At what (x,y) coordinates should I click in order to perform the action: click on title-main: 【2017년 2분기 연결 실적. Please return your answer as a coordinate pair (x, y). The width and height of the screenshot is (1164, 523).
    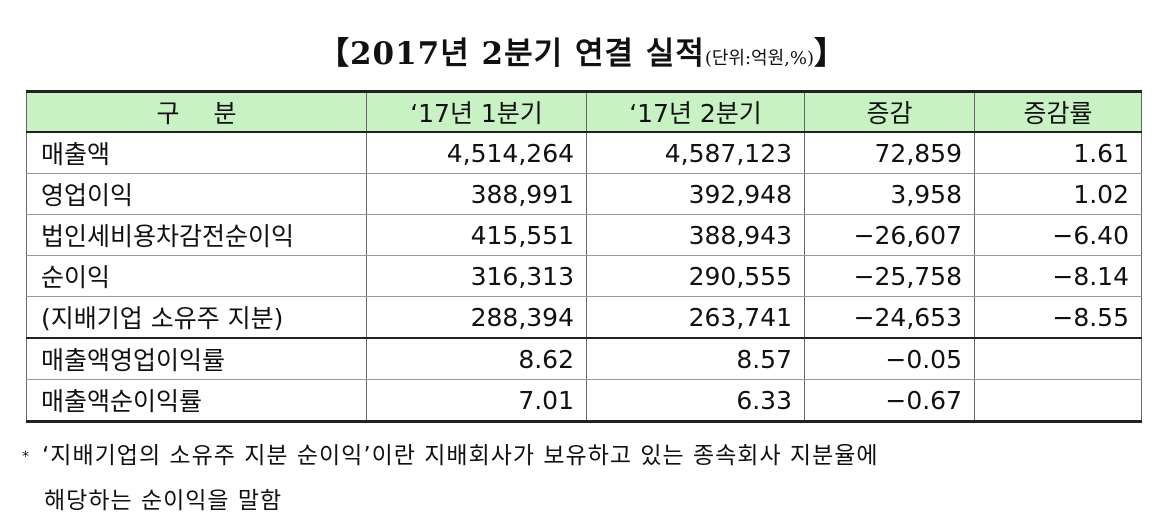
    Looking at the image, I should click on (511, 54).